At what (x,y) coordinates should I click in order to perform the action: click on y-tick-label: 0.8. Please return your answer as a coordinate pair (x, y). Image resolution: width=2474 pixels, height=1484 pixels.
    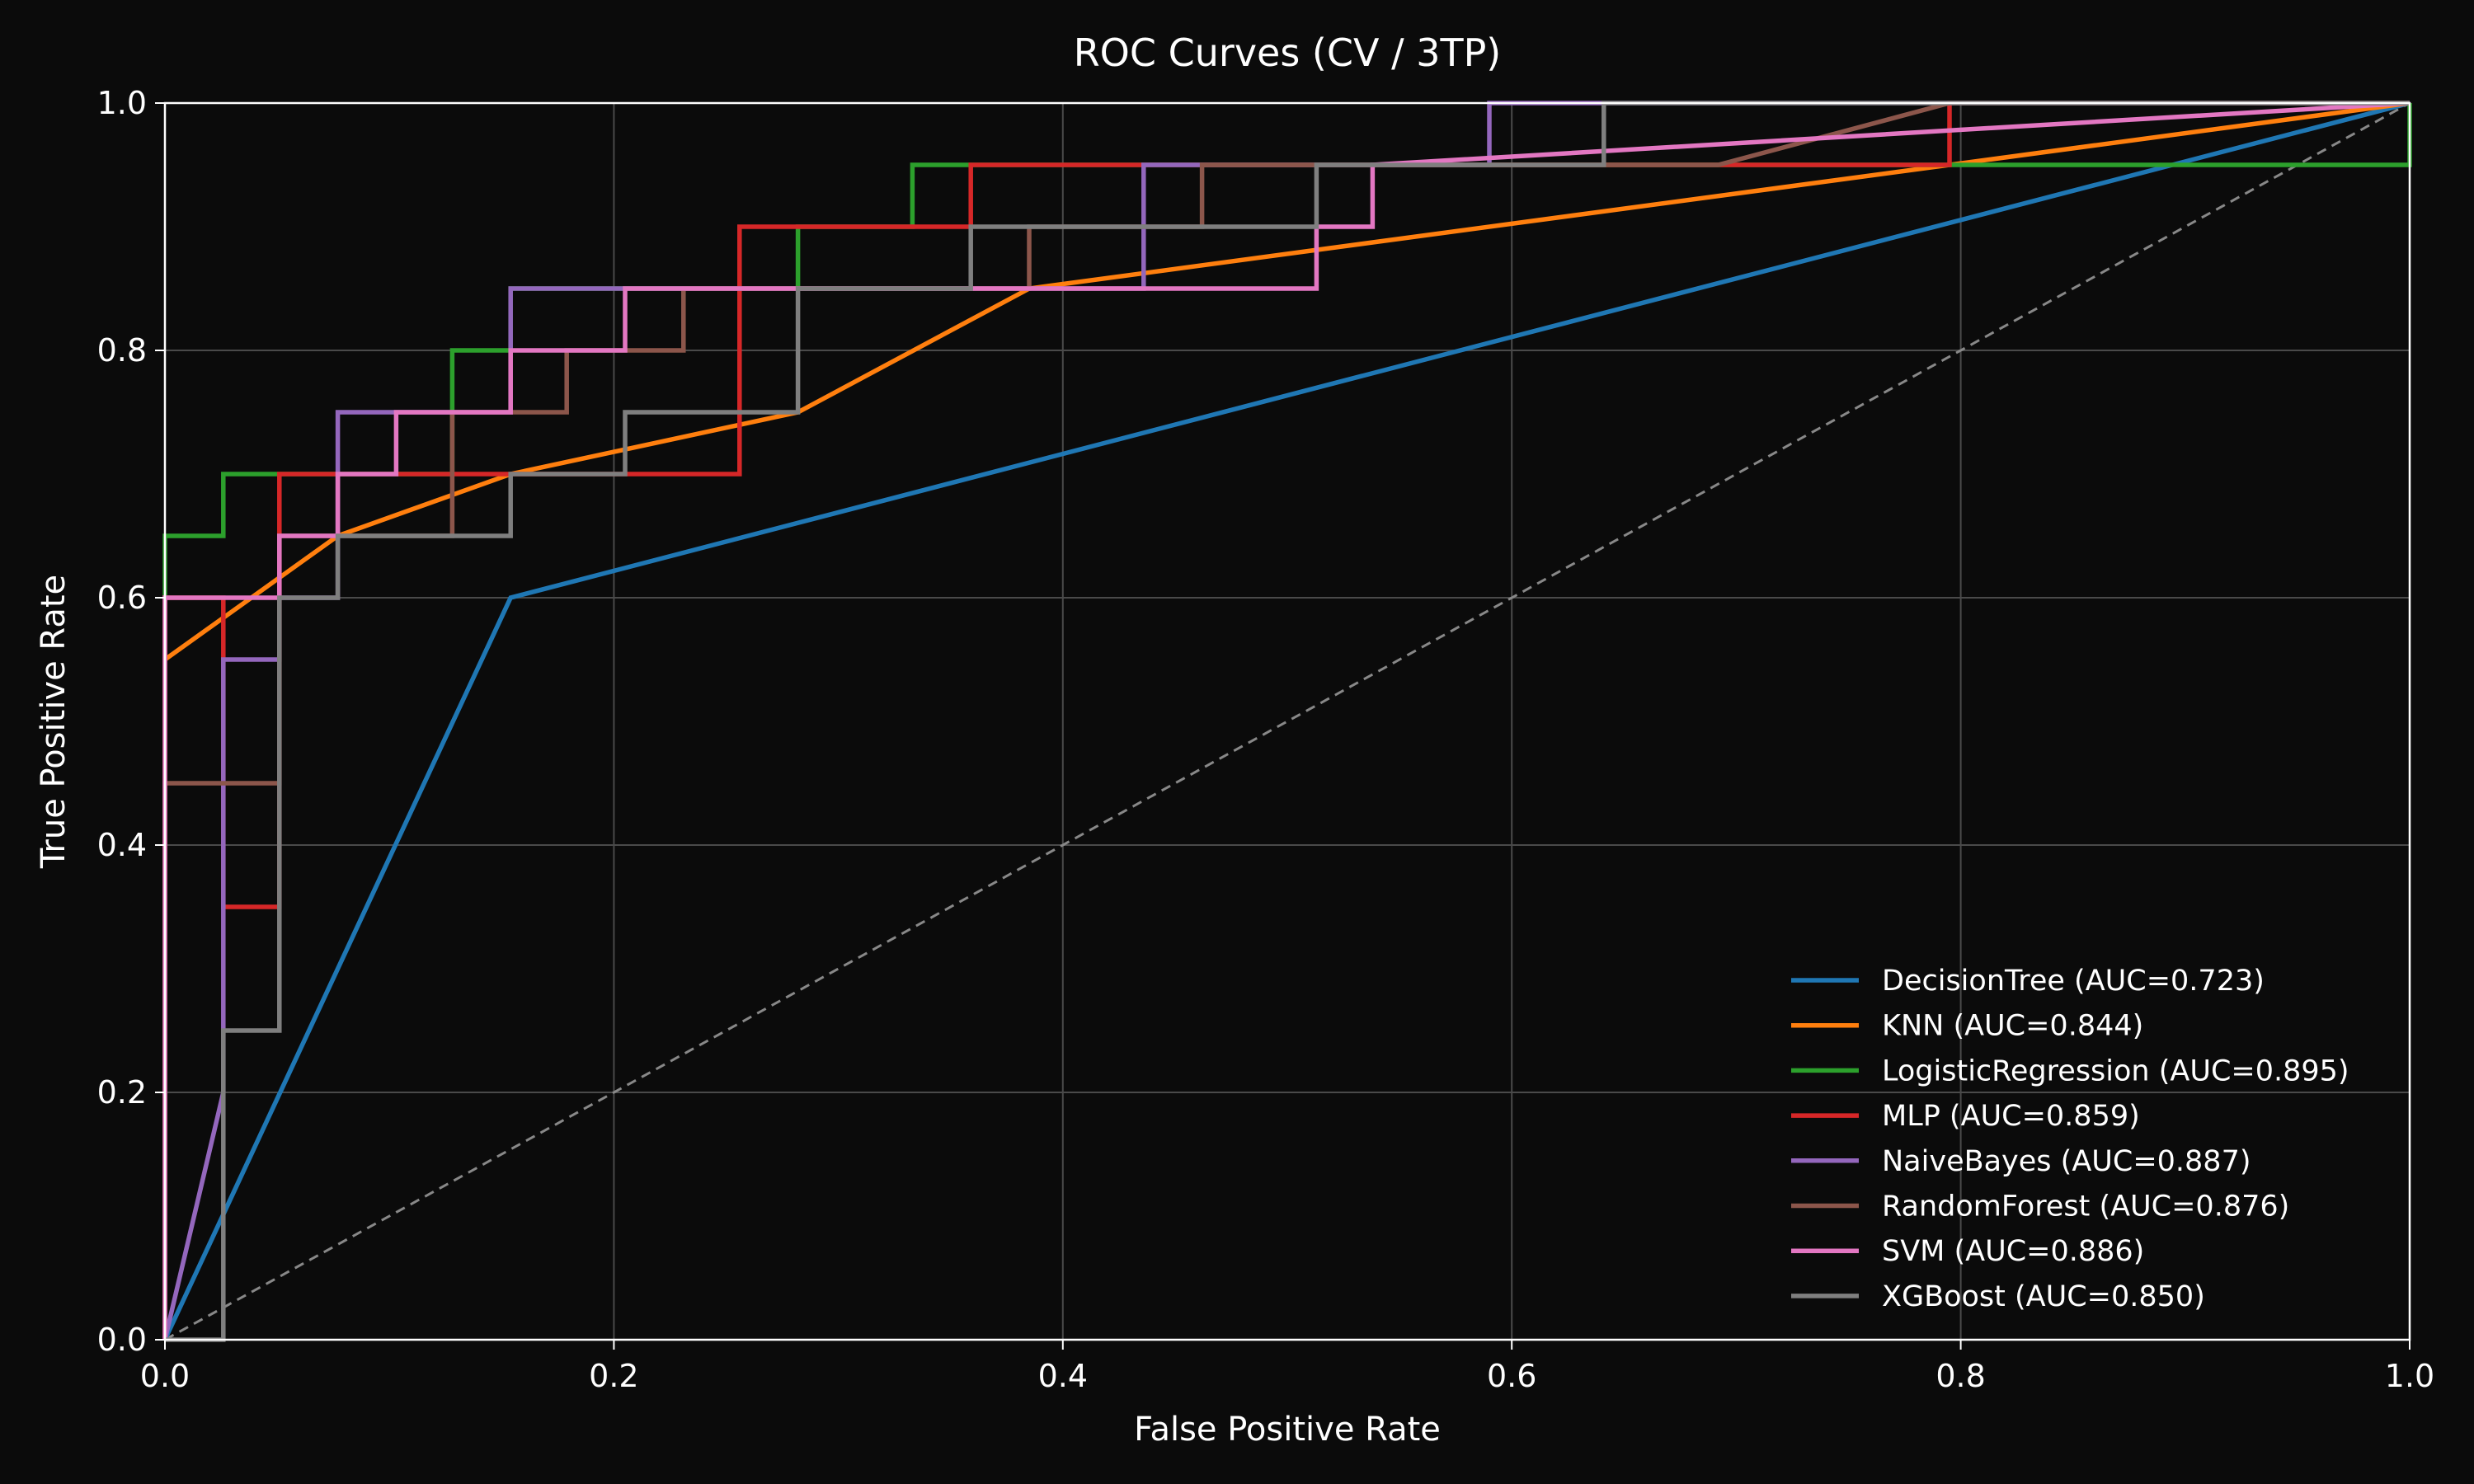
    Looking at the image, I should click on (122, 350).